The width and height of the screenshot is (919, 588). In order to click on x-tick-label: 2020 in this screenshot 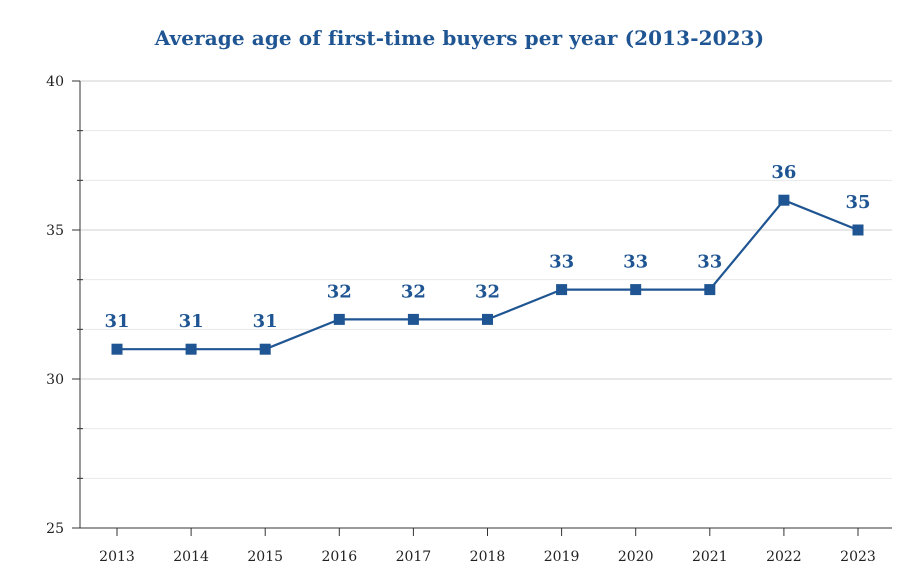, I will do `click(636, 557)`.